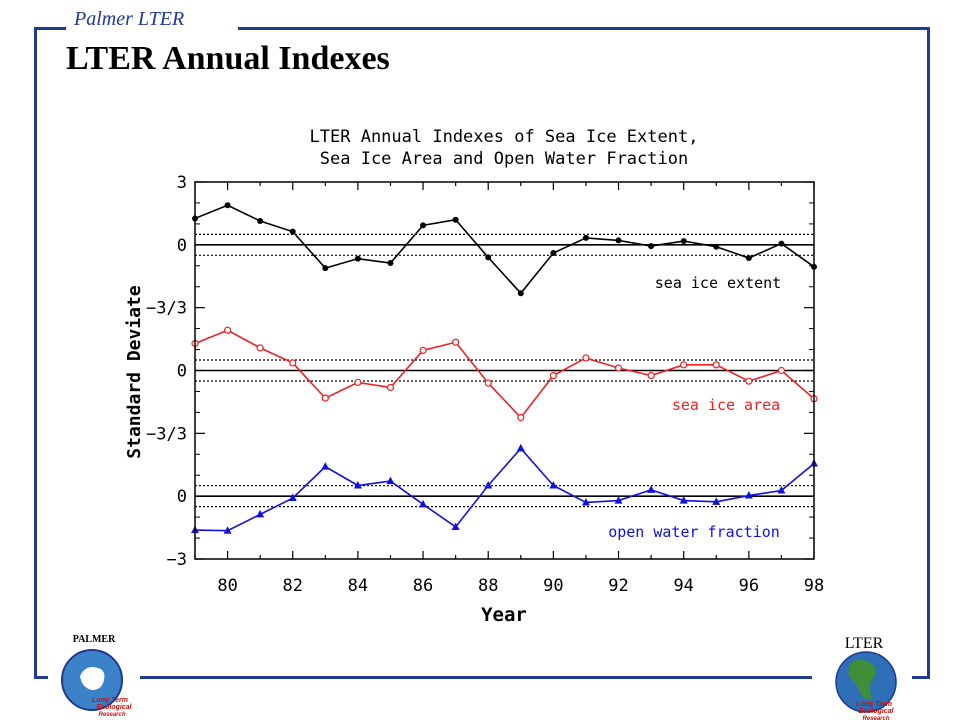  Describe the element at coordinates (488, 586) in the screenshot. I see `x-tick-label: 88` at that location.